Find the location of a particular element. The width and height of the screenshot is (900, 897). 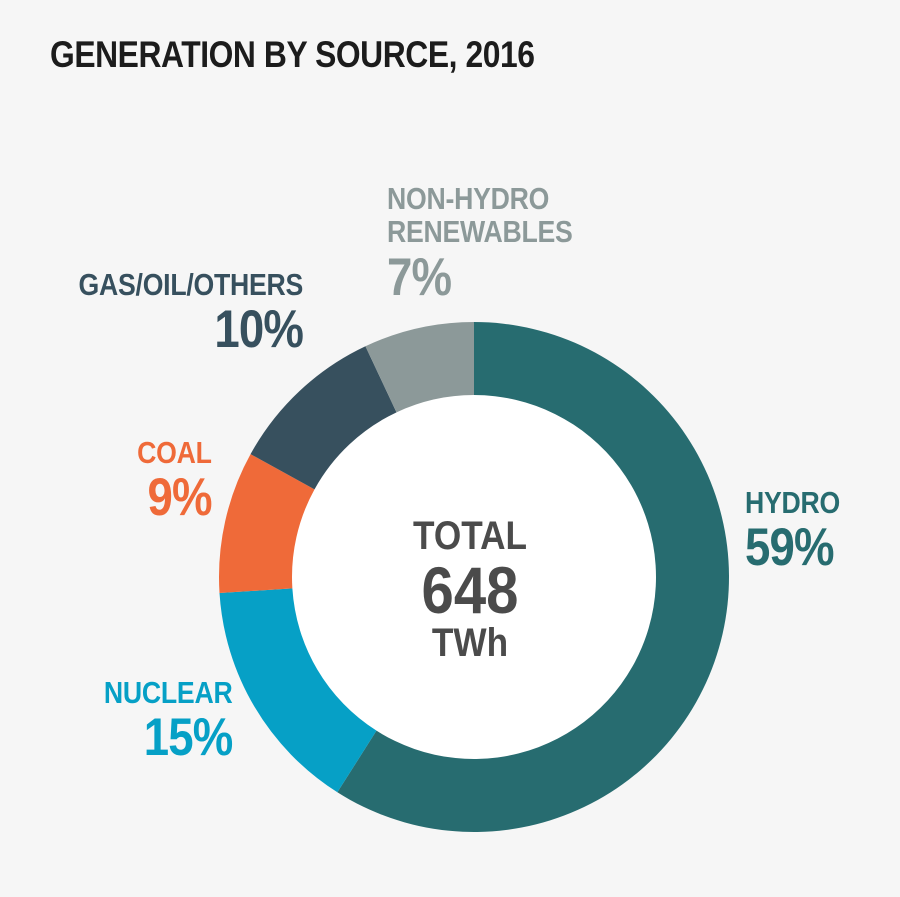

slice-label-non-hydro-renewables: NON-HYDRO RENEWABLES 7% is located at coordinates (480, 243).